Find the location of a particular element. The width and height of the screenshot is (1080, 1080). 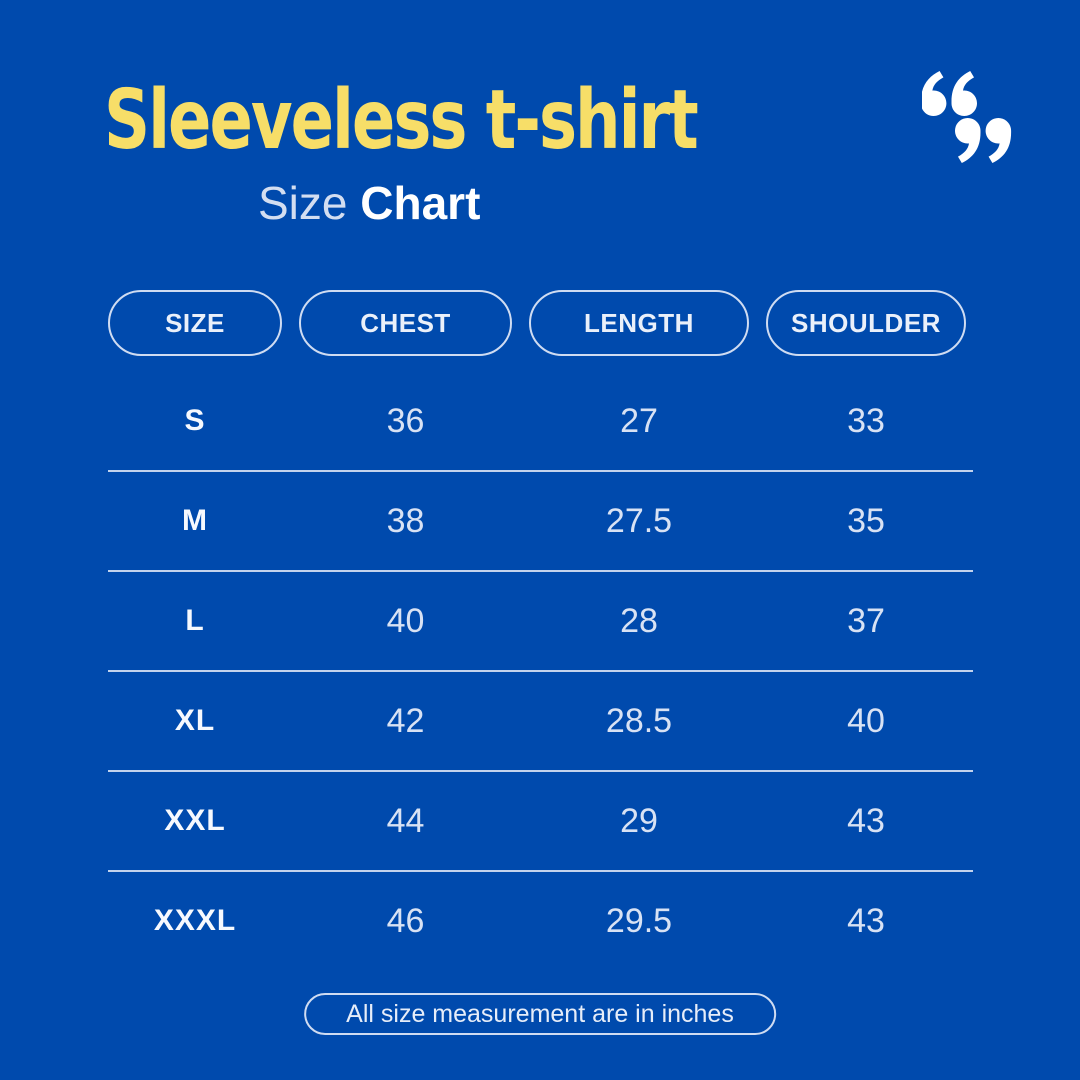

measurement-value: 35 is located at coordinates (866, 520).